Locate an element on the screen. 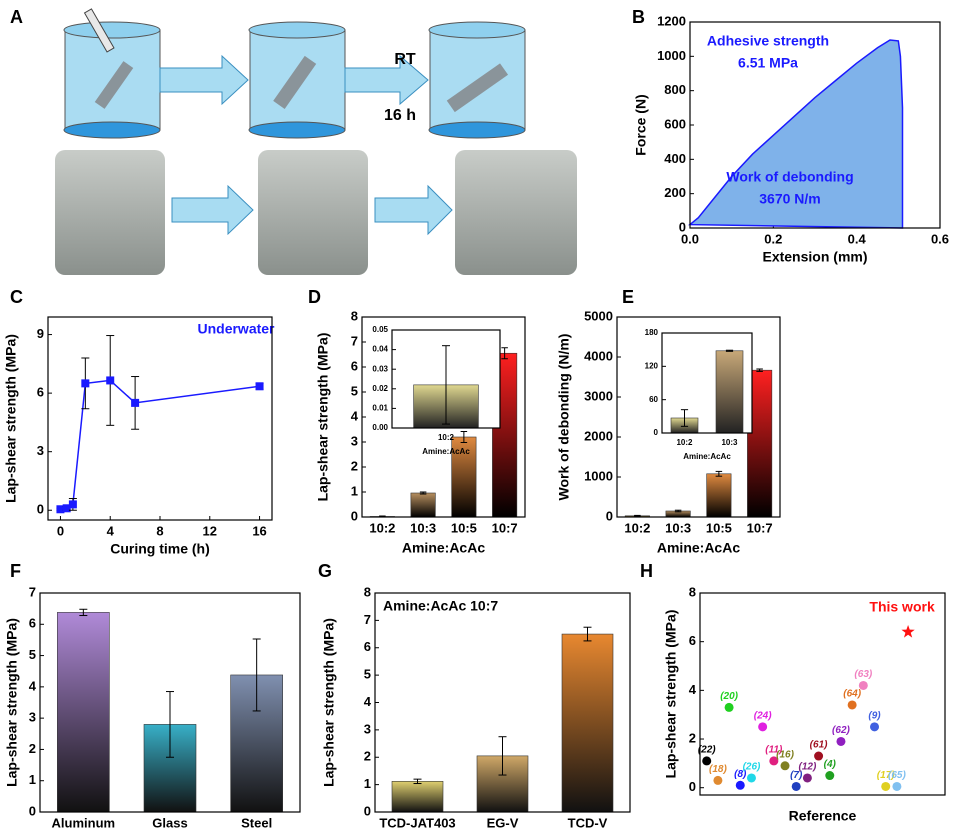 The image size is (960, 831). y-tick-label: 0.00 is located at coordinates (380, 427).